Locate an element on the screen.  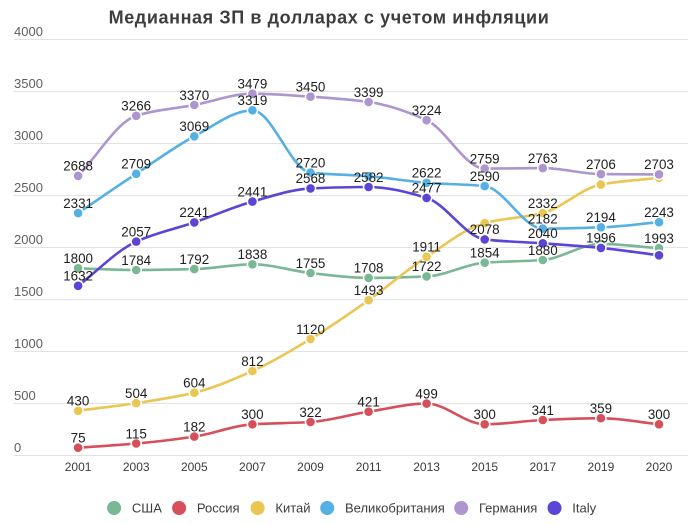
svg-text: 1800 is located at coordinates (78, 258).